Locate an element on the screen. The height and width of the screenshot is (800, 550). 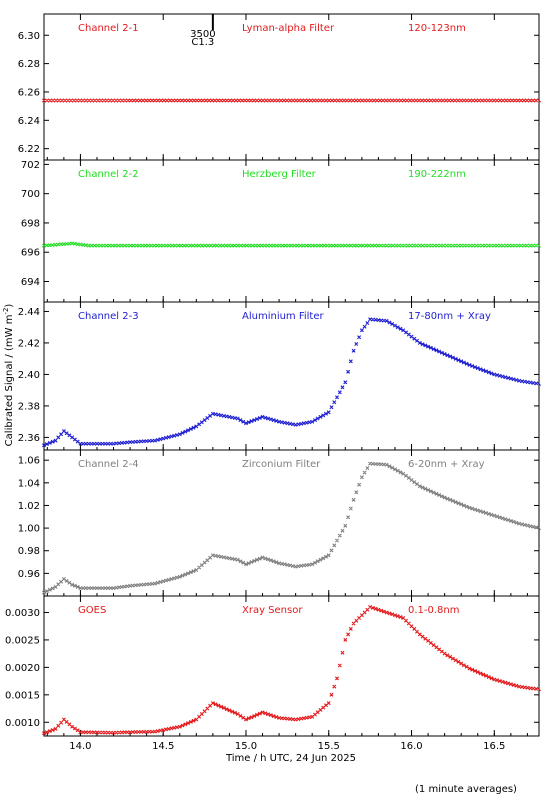
x-axis-label: Time / h UTC, 24 Jun 2025 is located at coordinates (290, 758).